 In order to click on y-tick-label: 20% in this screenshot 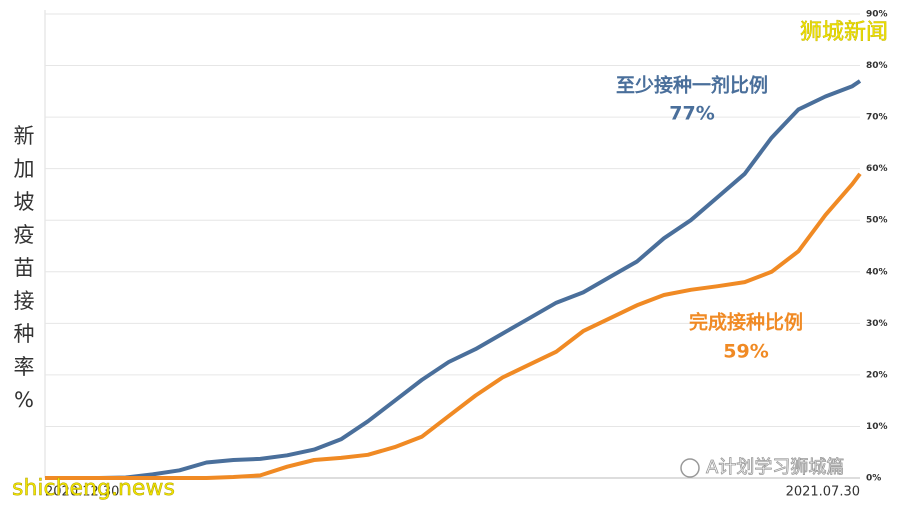, I will do `click(877, 375)`.